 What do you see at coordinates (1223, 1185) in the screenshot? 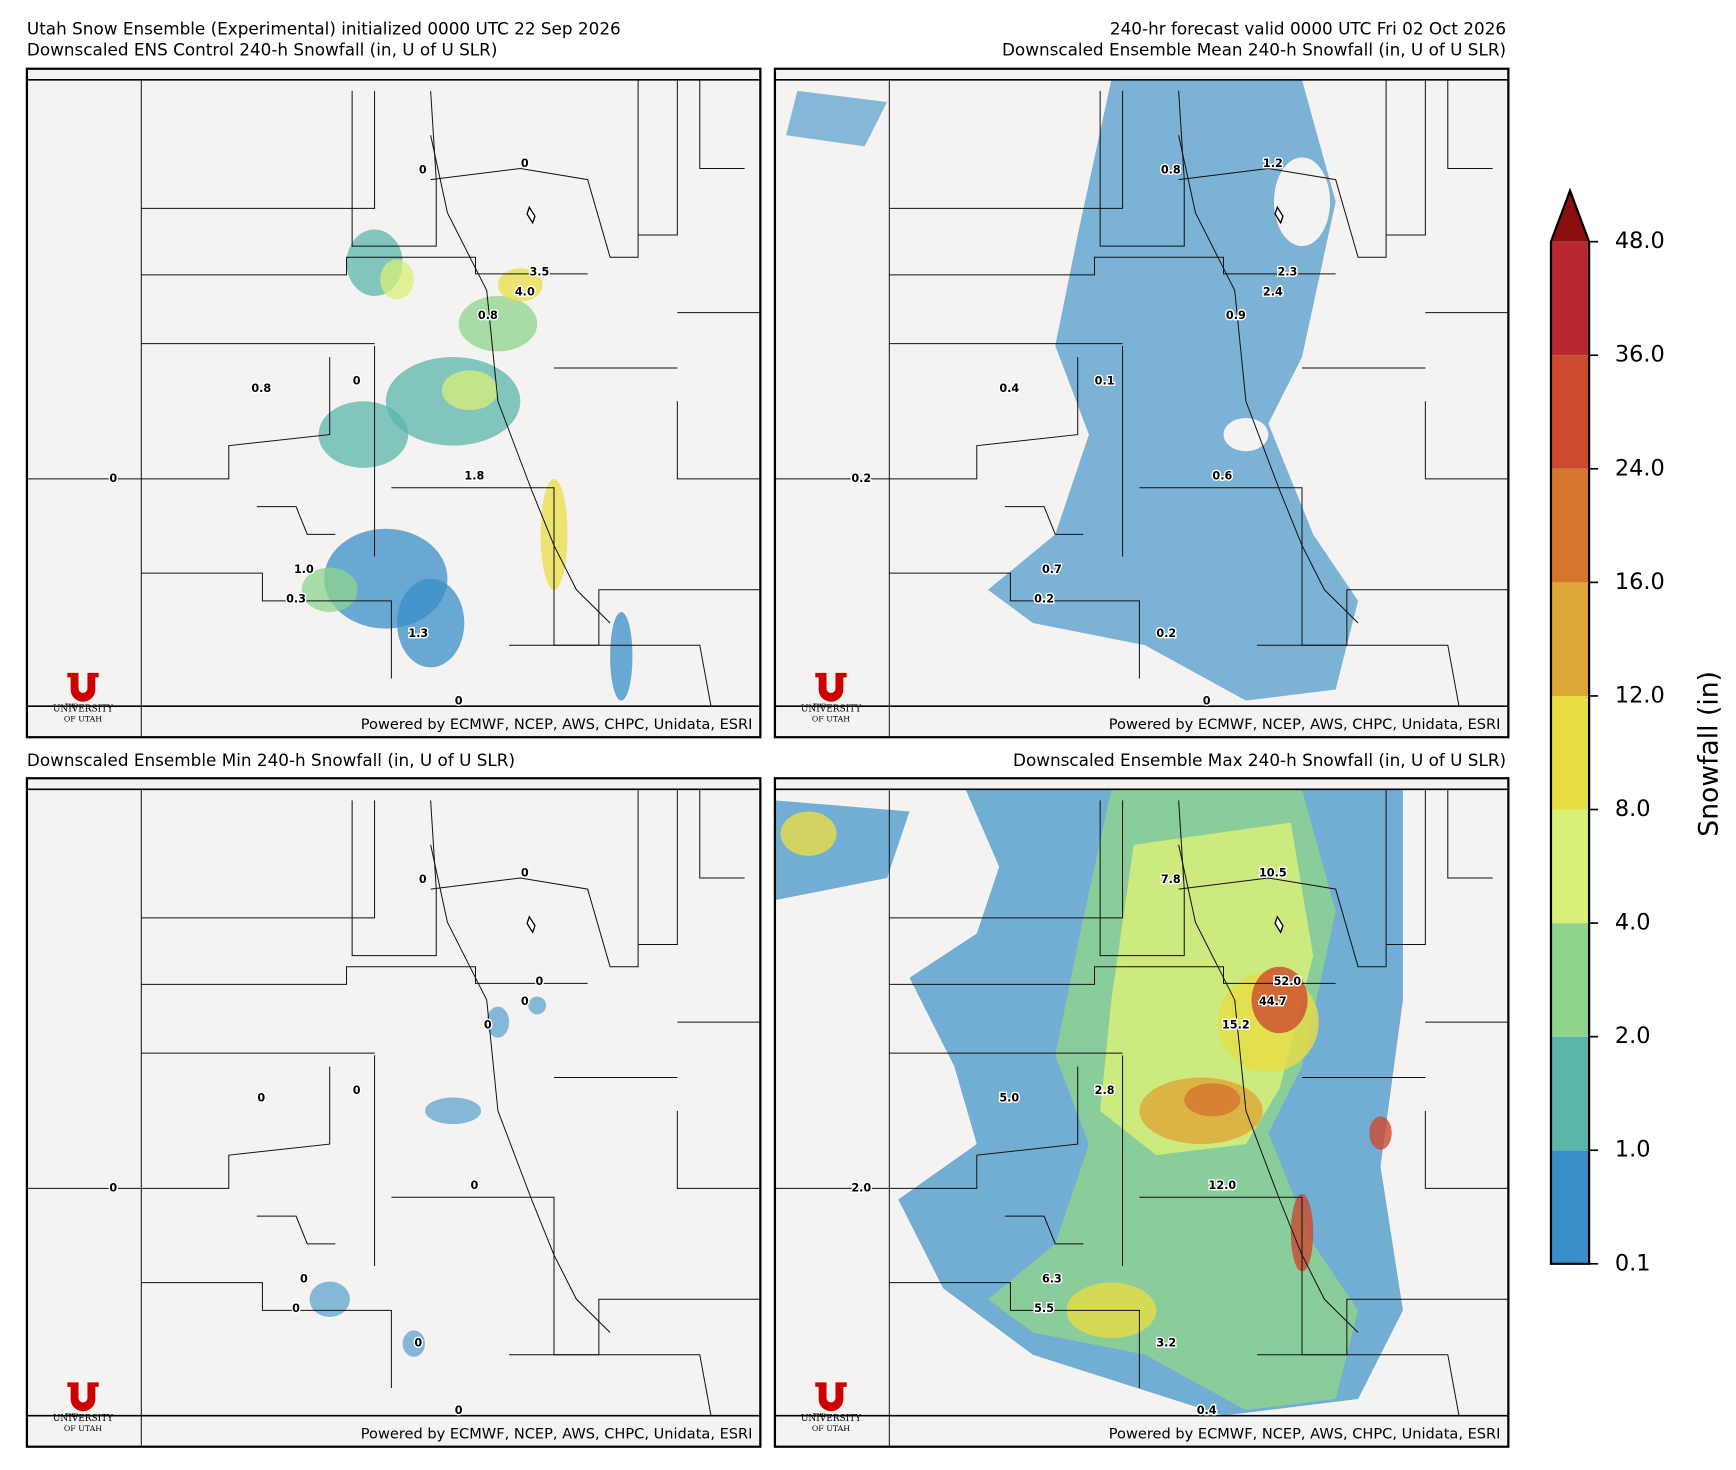
I see `point-label: 12.0` at bounding box center [1223, 1185].